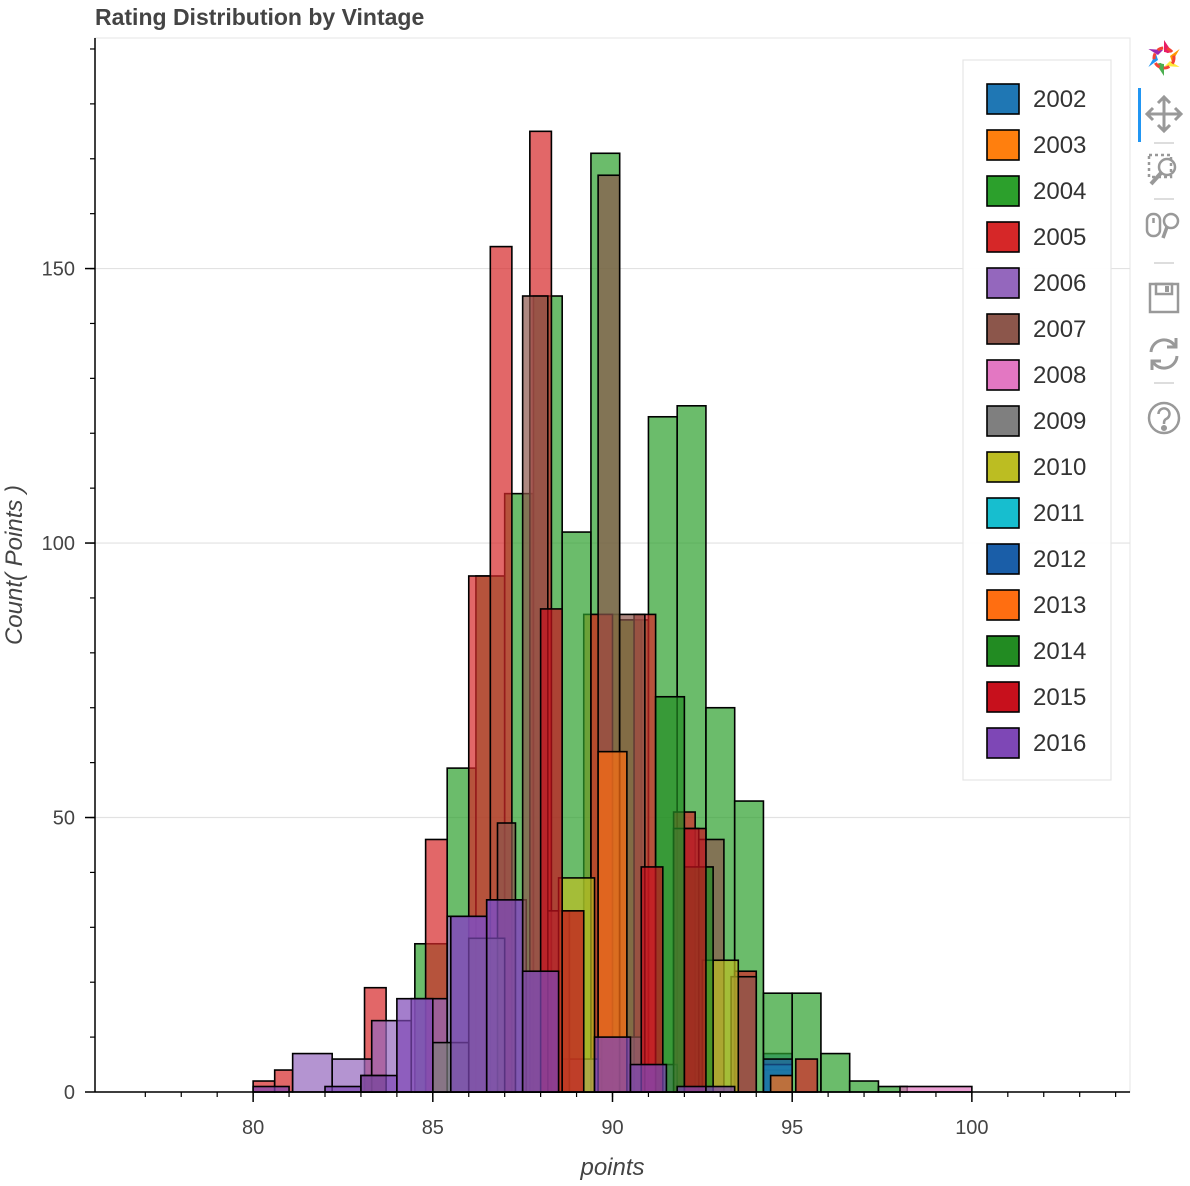 This screenshot has height=1186, width=1190. Describe the element at coordinates (58, 544) in the screenshot. I see `y-tick-label: 100` at that location.